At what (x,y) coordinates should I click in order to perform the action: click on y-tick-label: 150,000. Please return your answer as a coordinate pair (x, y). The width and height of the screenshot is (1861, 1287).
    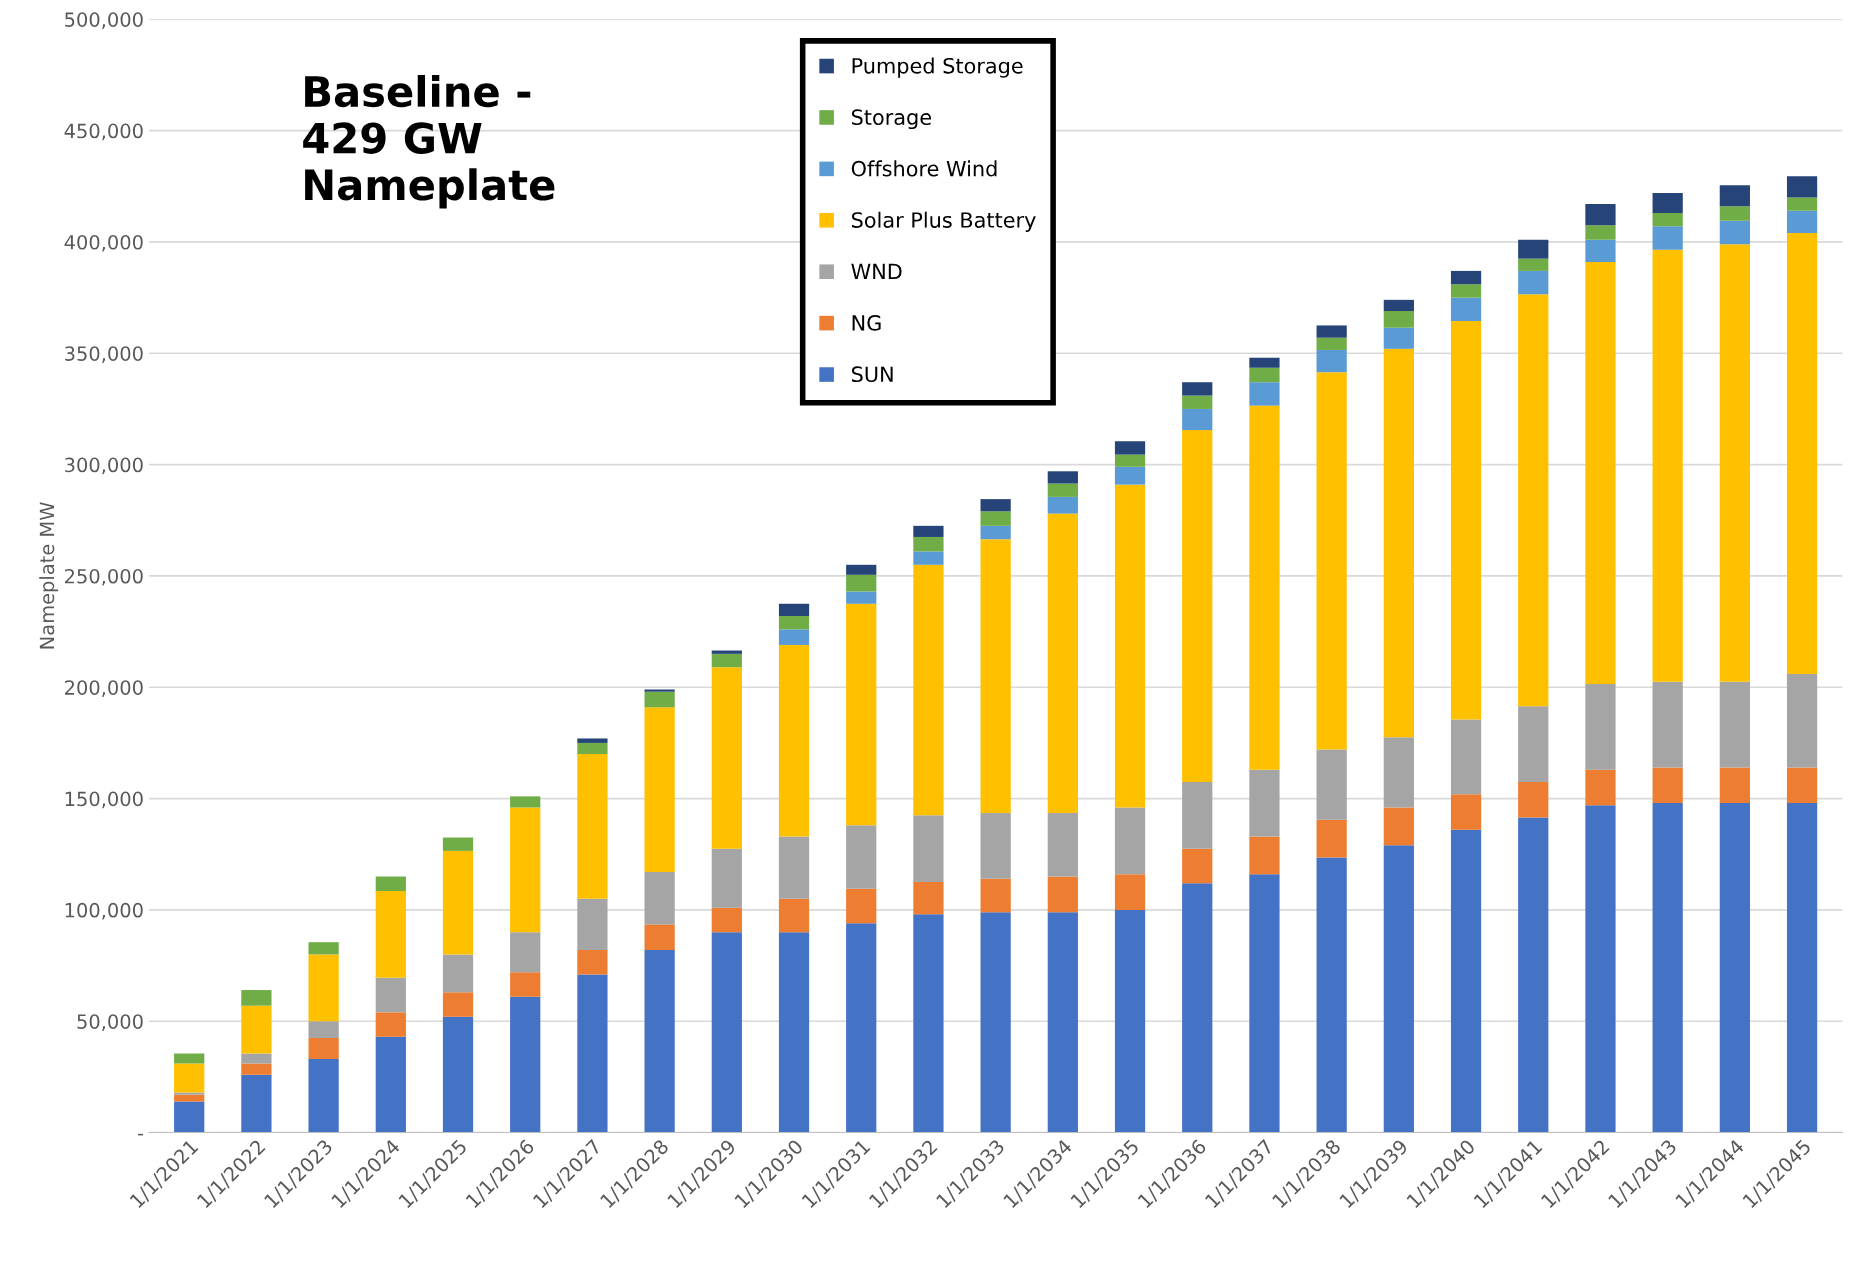
    Looking at the image, I should click on (104, 800).